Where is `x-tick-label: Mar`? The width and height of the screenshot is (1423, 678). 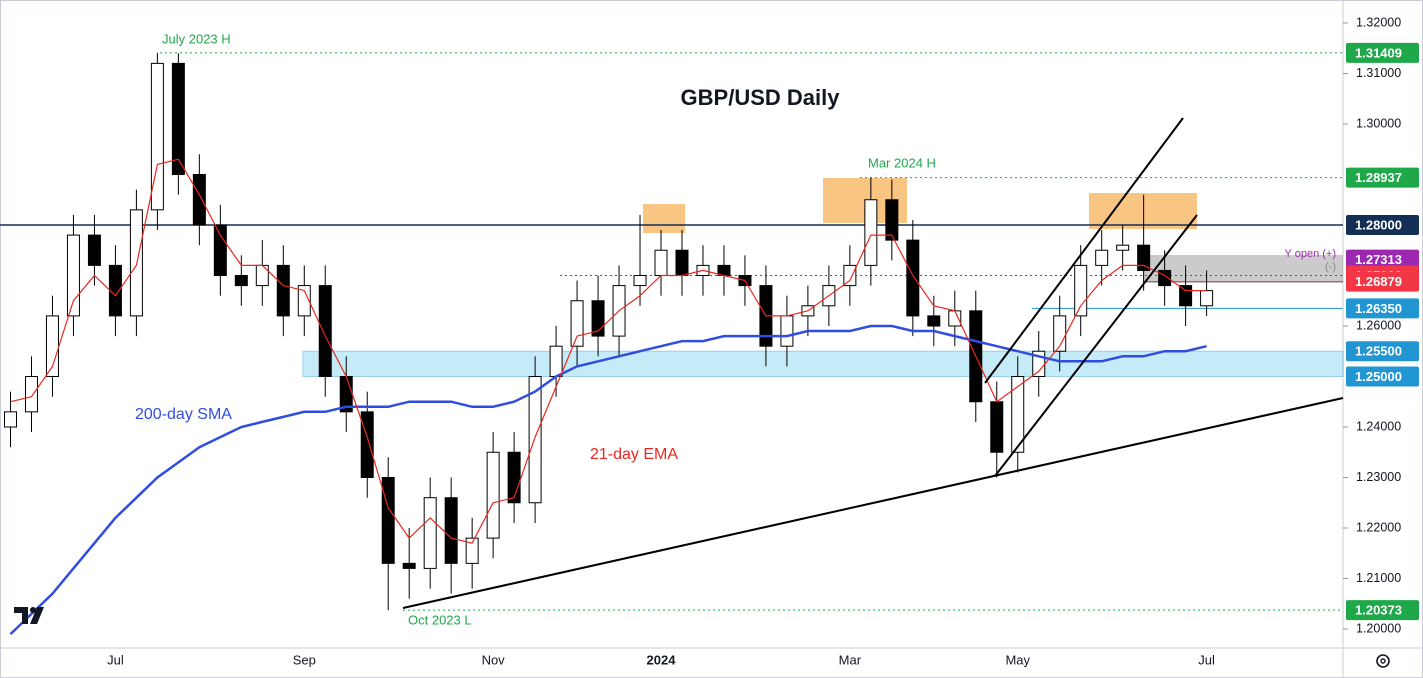
x-tick-label: Mar is located at coordinates (850, 659).